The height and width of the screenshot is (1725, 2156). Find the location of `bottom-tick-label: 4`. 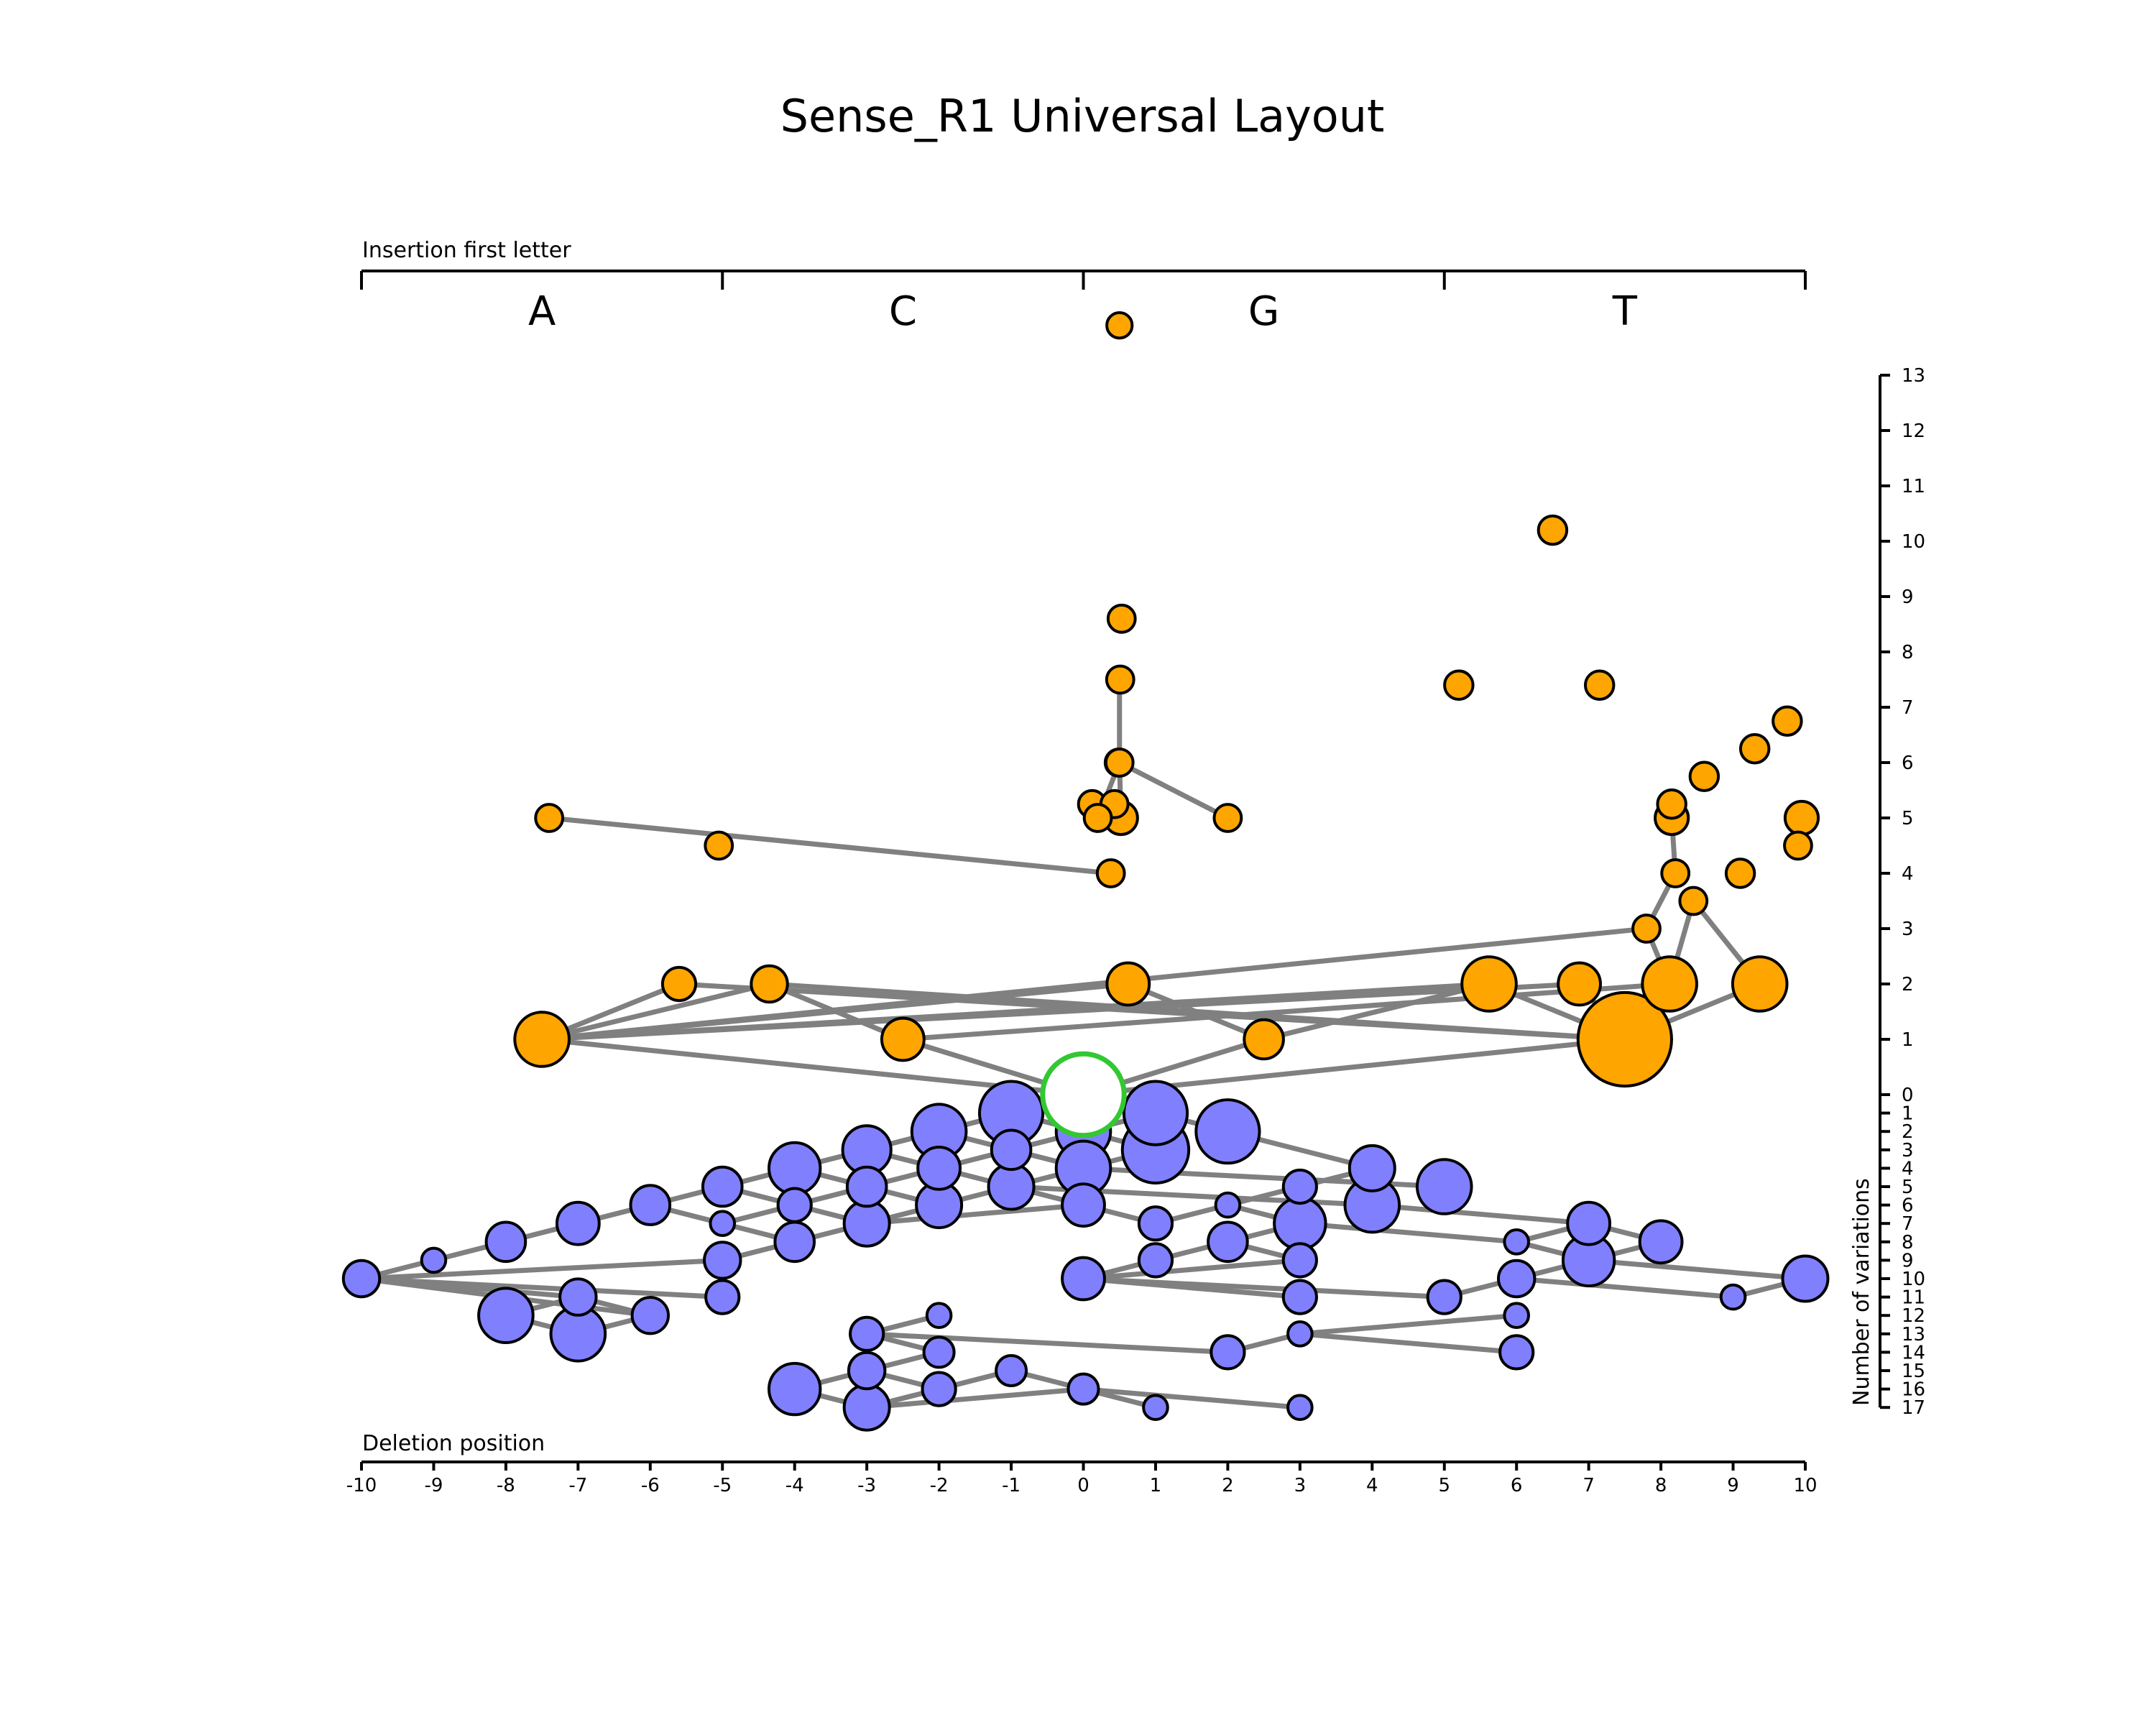

bottom-tick-label: 4 is located at coordinates (1372, 1485).